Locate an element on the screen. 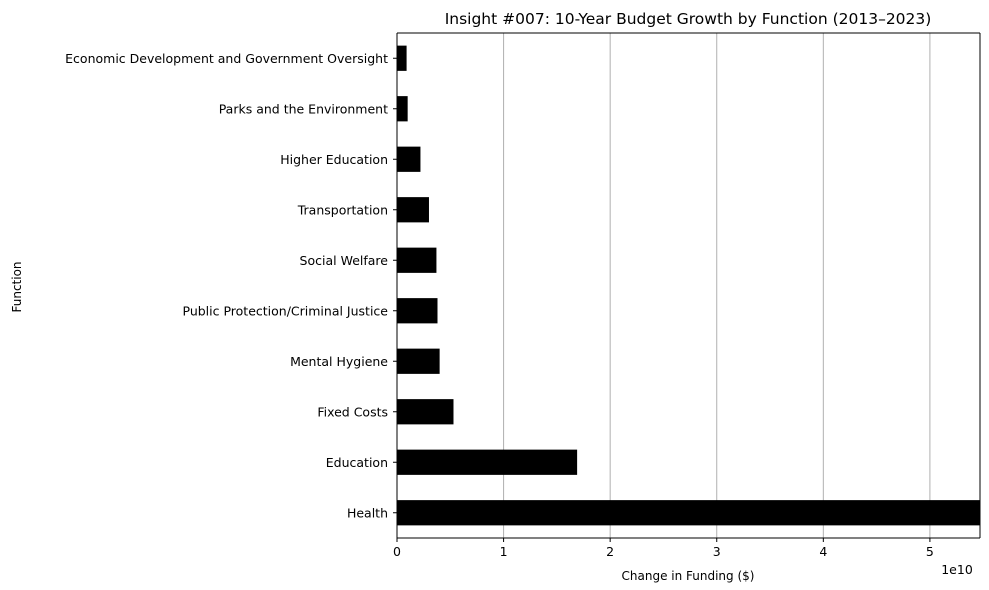 This screenshot has height=590, width=989. y-tick-label: Education is located at coordinates (357, 462).